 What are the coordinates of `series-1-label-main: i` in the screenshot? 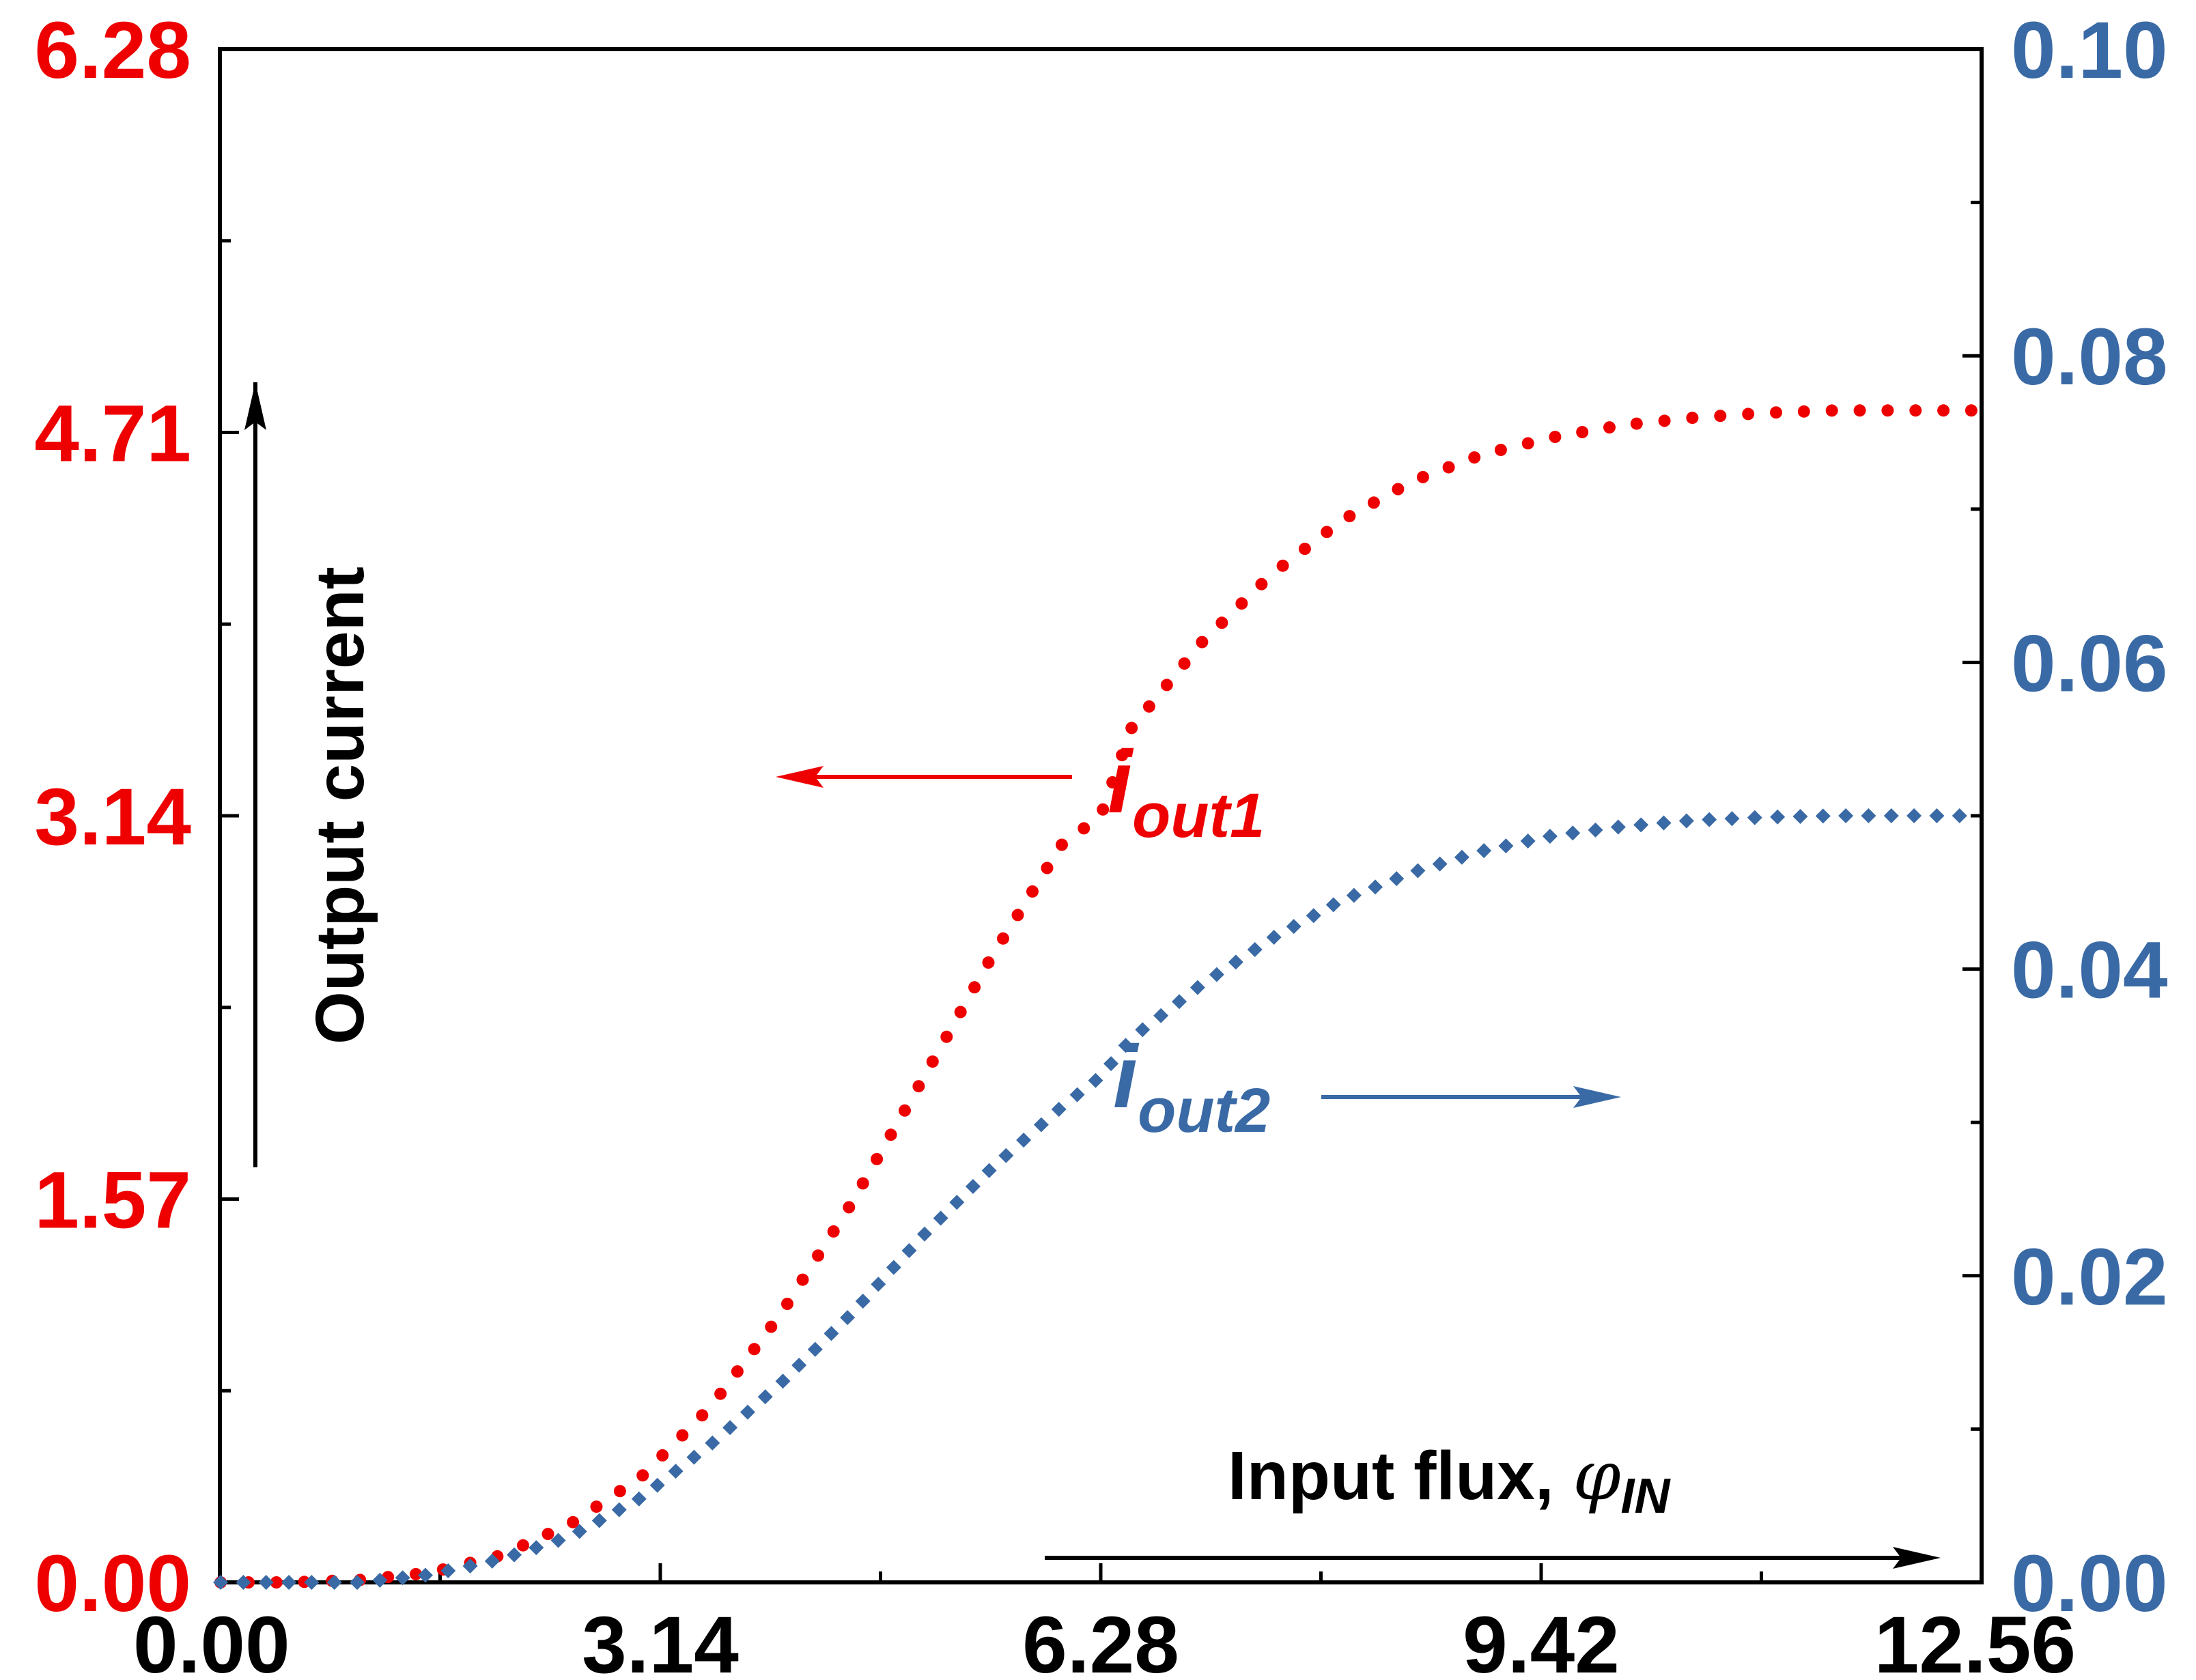 It's located at (1121, 781).